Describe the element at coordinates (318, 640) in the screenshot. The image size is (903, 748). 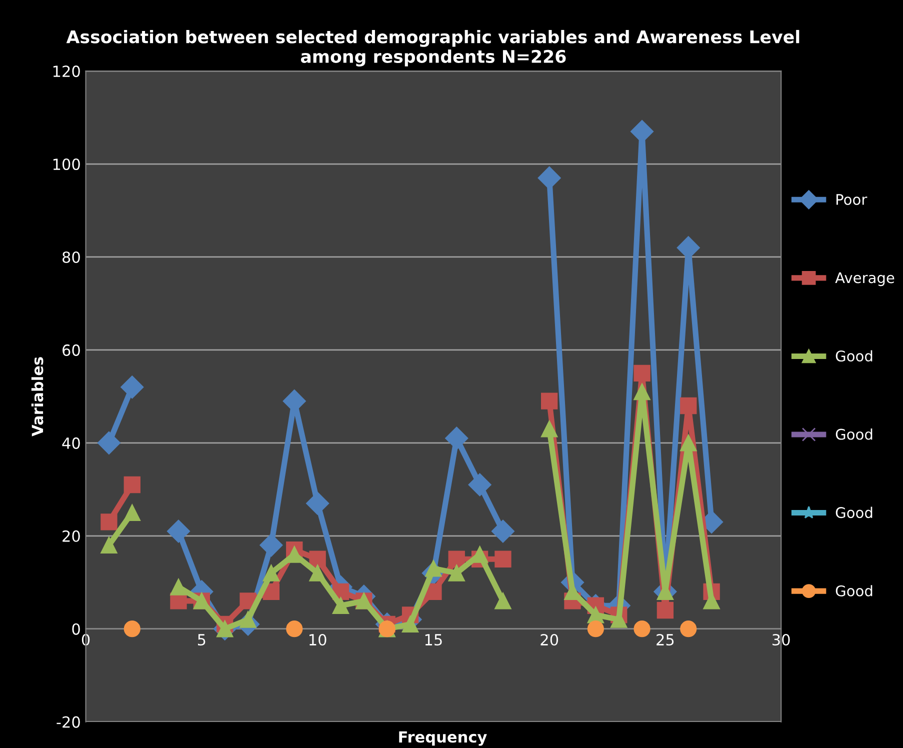
I see `x-tick-label: 10` at that location.